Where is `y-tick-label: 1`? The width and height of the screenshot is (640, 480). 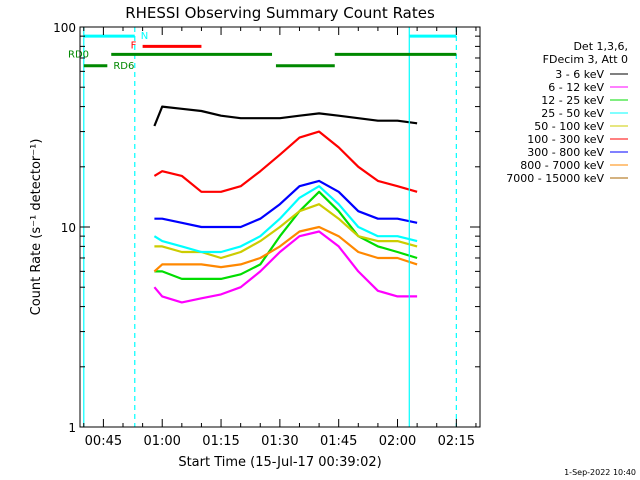
y-tick-label: 1 is located at coordinates (72, 428).